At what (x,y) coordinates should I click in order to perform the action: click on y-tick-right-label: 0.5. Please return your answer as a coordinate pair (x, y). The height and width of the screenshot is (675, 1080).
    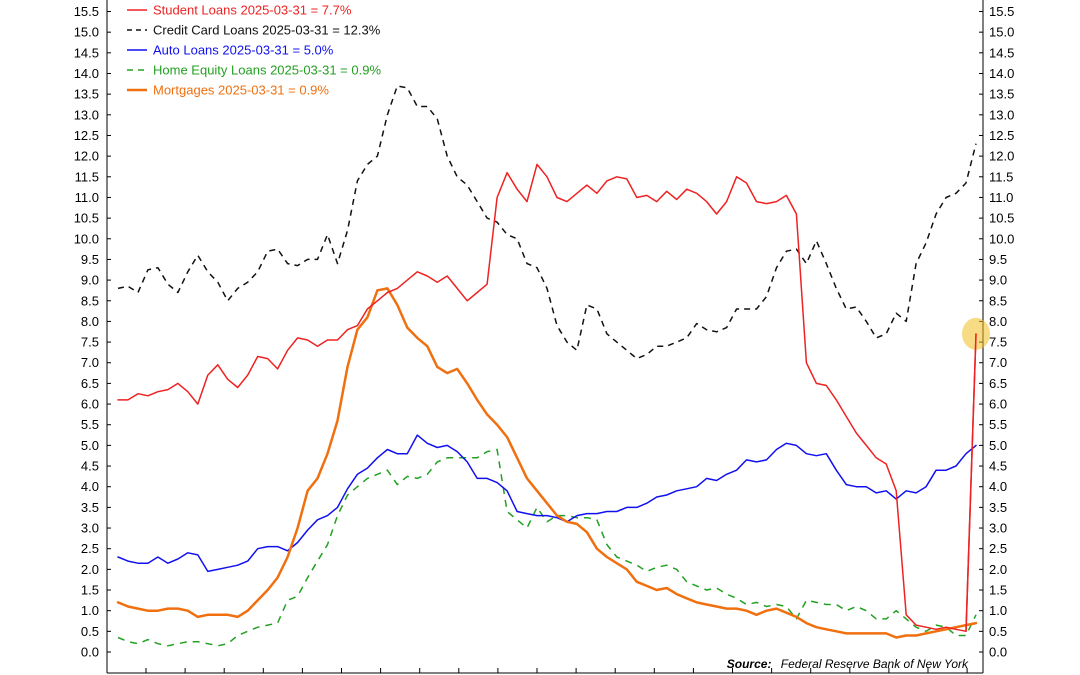
    Looking at the image, I should click on (998, 631).